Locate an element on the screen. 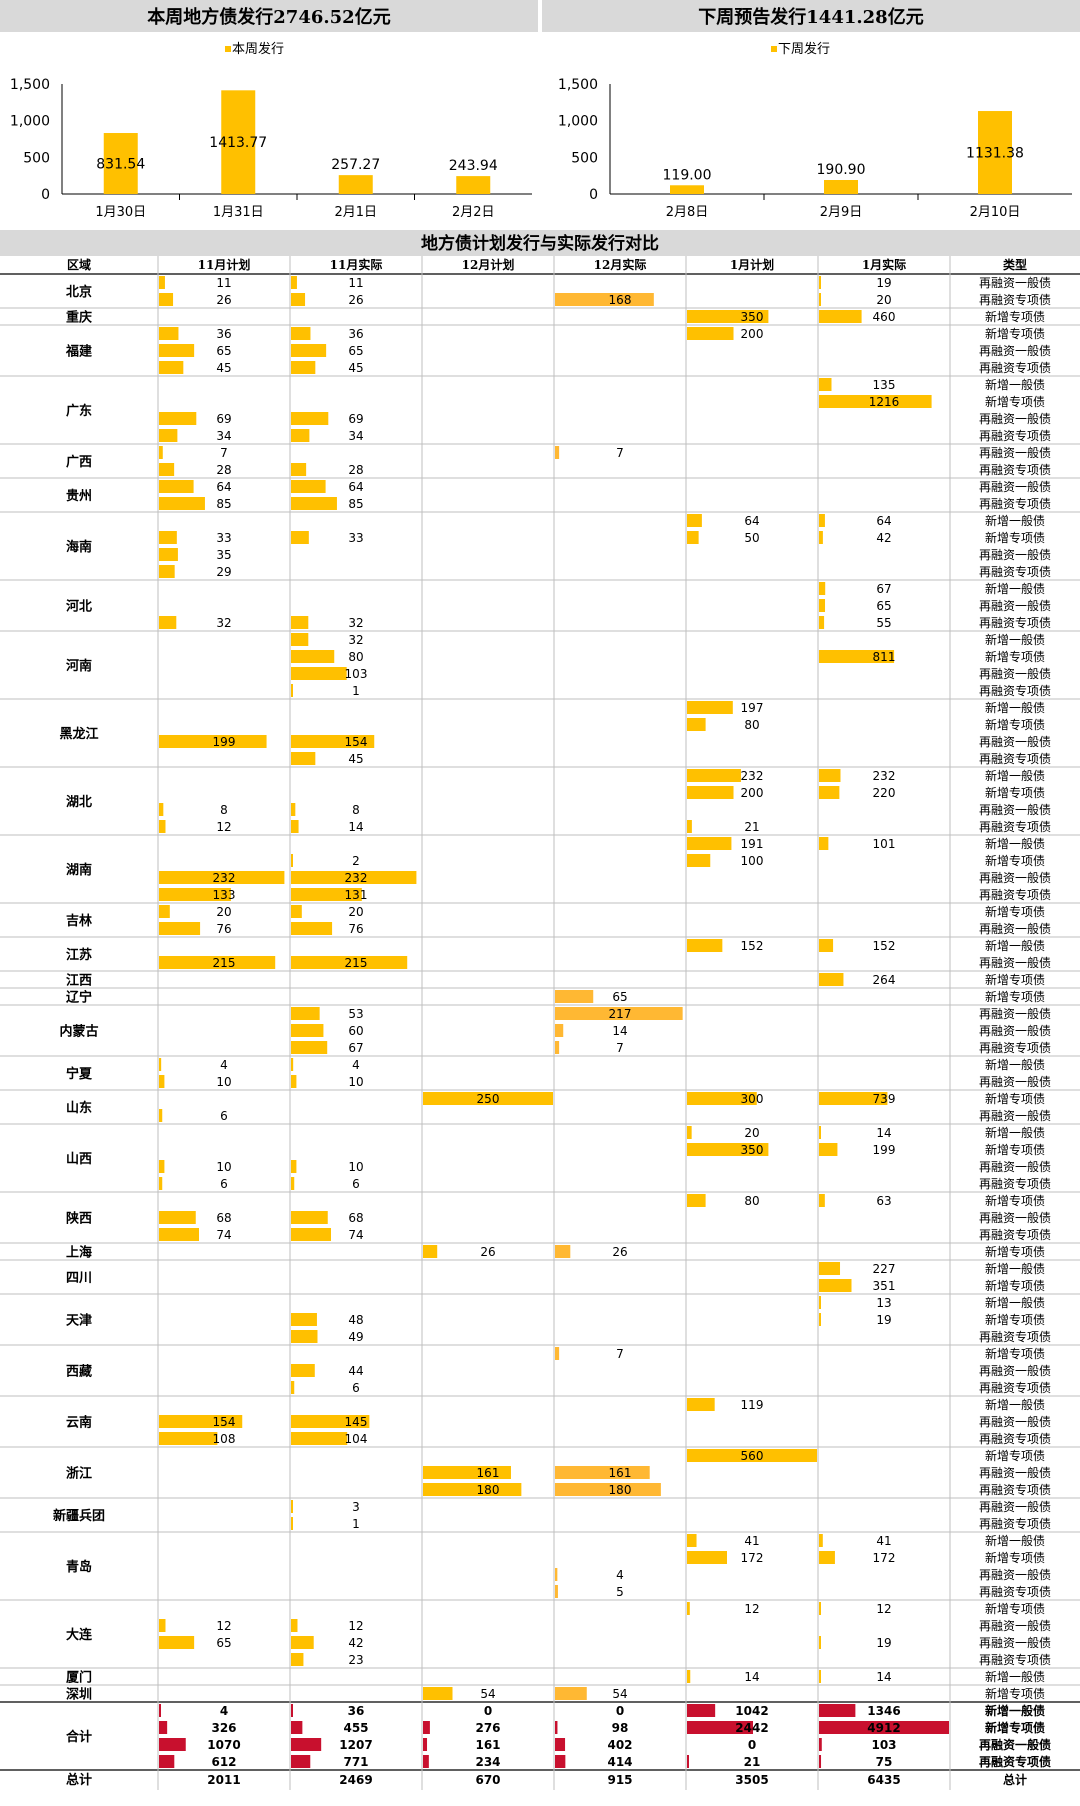 Image resolution: width=1080 pixels, height=1806 pixels. value-label: 220 is located at coordinates (884, 793).